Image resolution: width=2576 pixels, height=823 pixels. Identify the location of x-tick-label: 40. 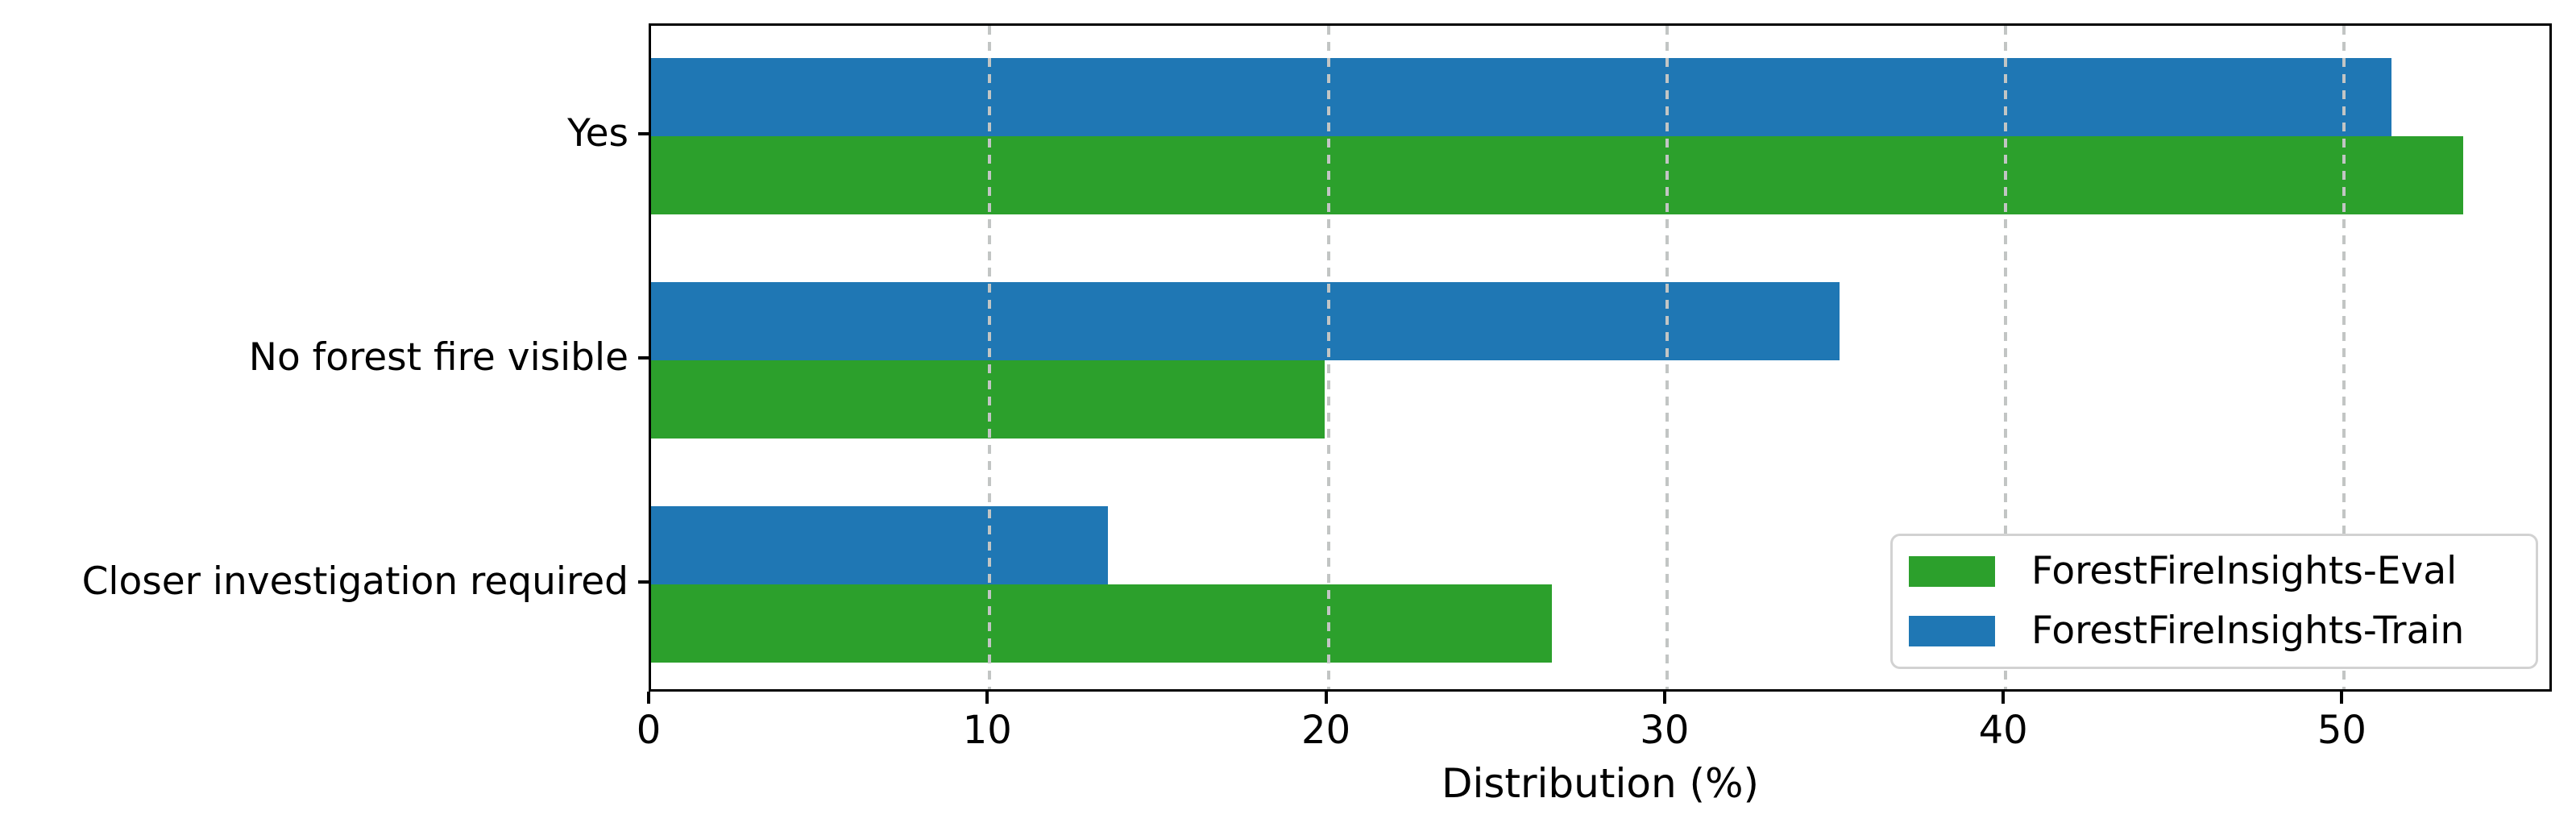
(2003, 730).